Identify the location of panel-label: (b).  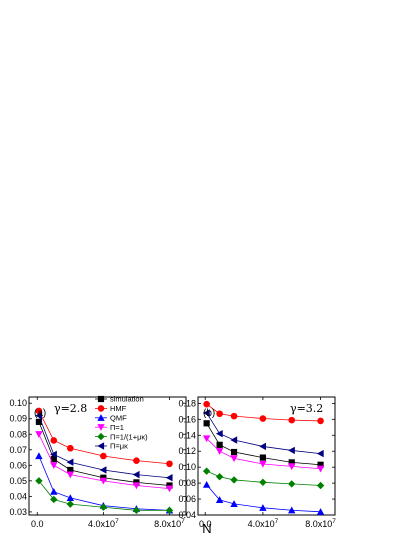
(209, 413).